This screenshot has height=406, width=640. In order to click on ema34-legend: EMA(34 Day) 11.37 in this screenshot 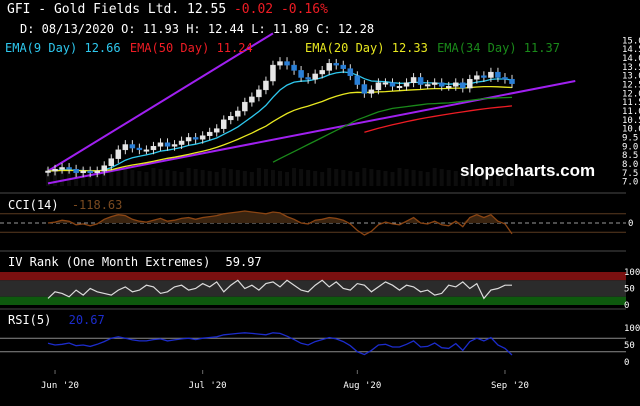, I will do `click(498, 48)`.